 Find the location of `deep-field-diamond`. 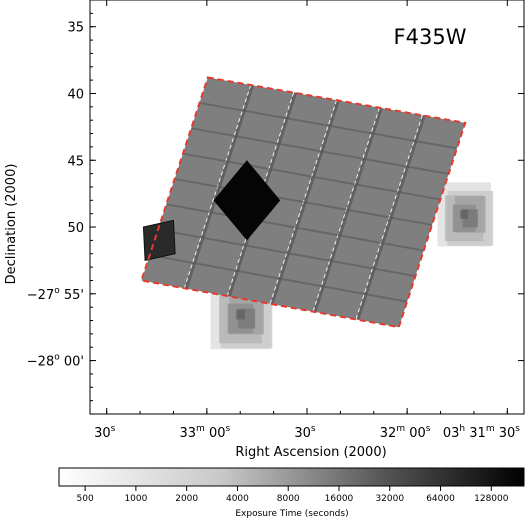

deep-field-diamond is located at coordinates (247, 200).